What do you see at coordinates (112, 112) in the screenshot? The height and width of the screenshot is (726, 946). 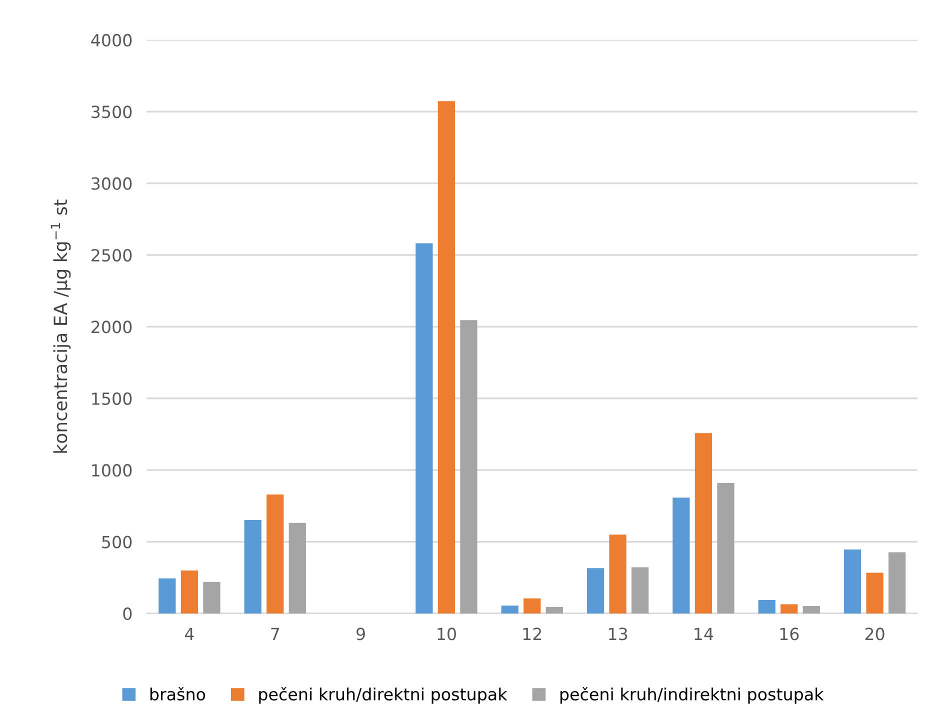 I see `y-tick-label: 3500` at bounding box center [112, 112].